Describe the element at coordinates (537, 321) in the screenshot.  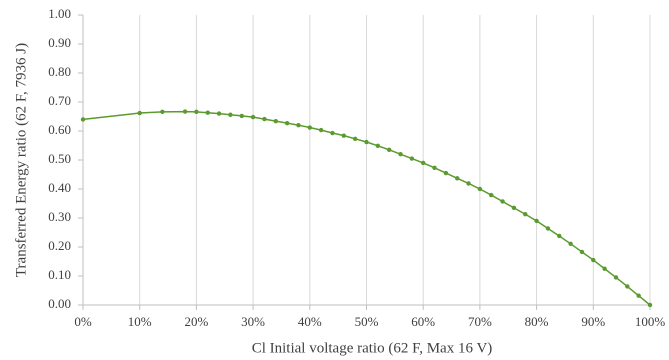
I see `x-tick-label: 80%` at that location.